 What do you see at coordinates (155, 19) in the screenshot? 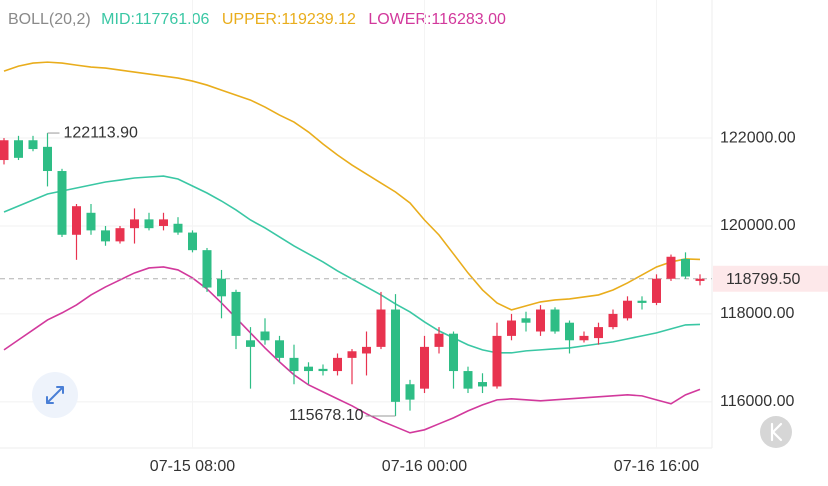
I see `legend-entry: MID:117761.06` at bounding box center [155, 19].